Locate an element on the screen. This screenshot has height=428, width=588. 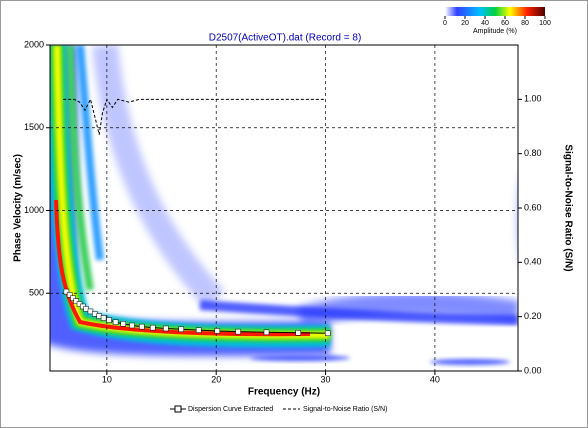
colorbar-tick-label: 40 is located at coordinates (485, 23).